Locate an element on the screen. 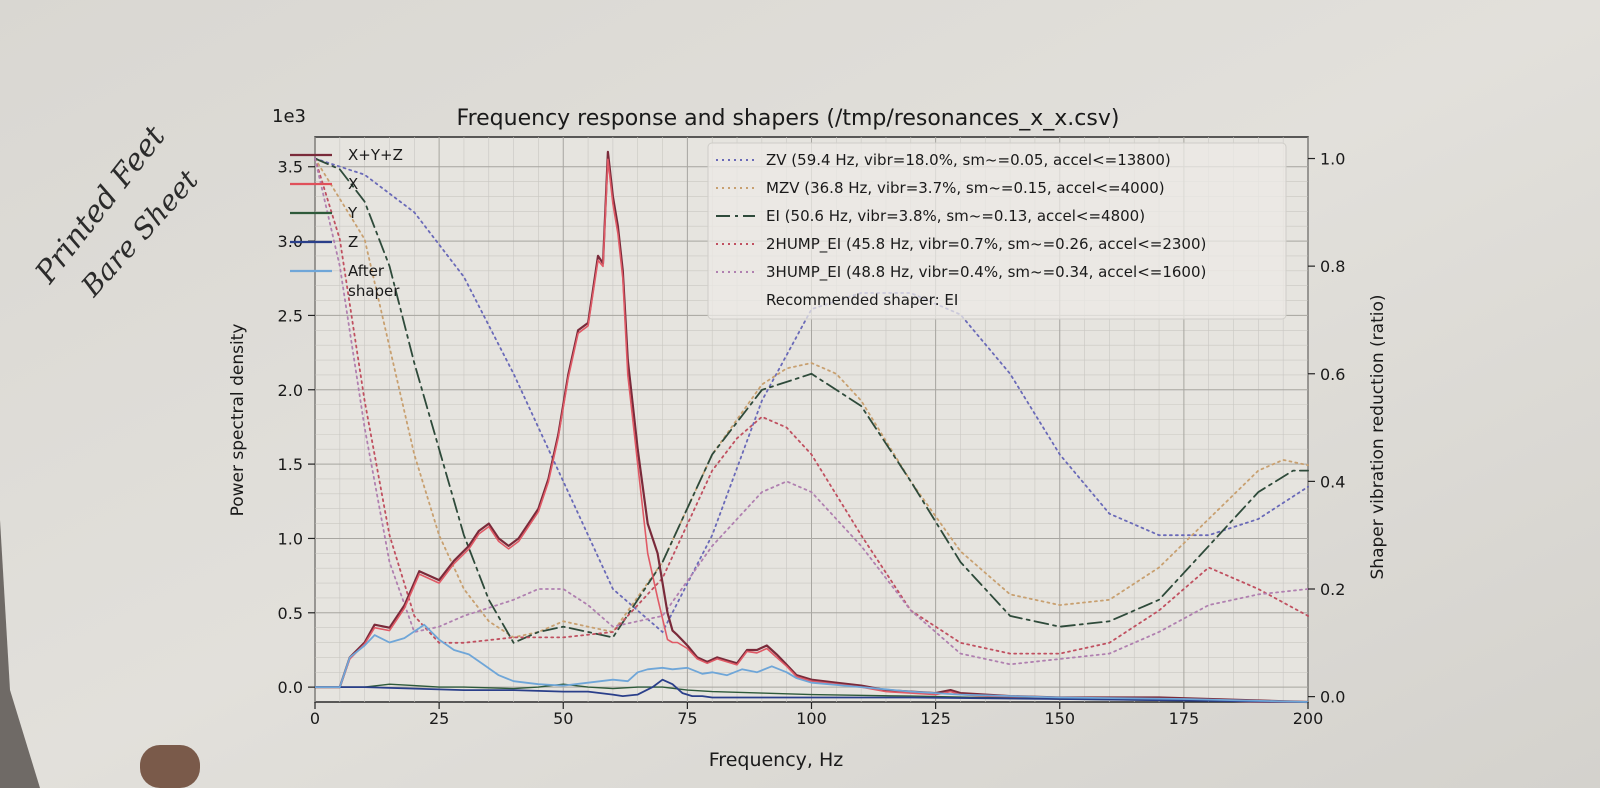 The width and height of the screenshot is (1600, 788). y2-tick-label: 0.0 is located at coordinates (1332, 697).